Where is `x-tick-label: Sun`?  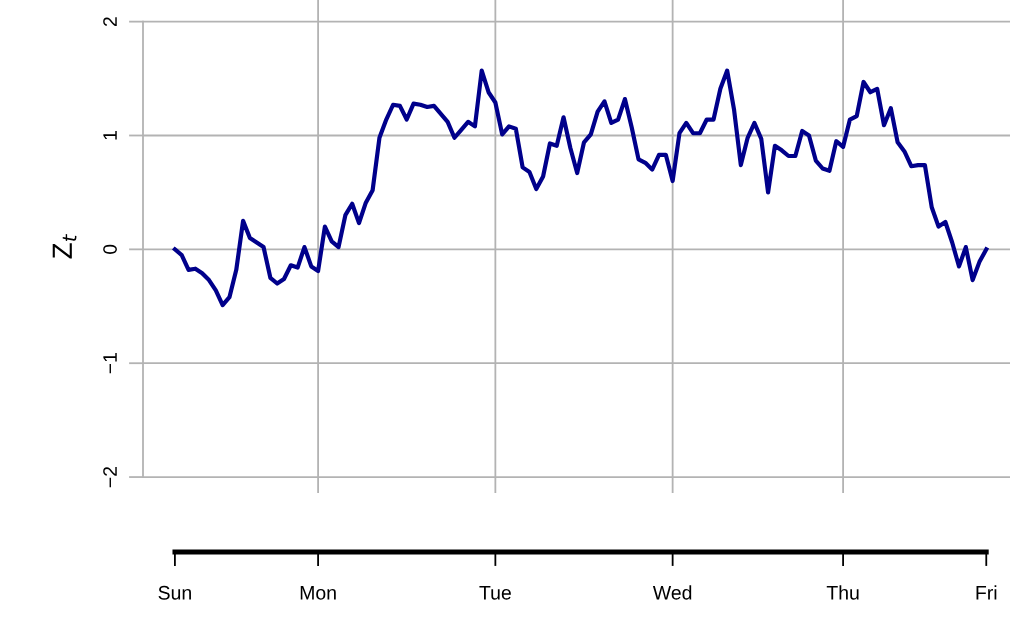 x-tick-label: Sun is located at coordinates (174, 592).